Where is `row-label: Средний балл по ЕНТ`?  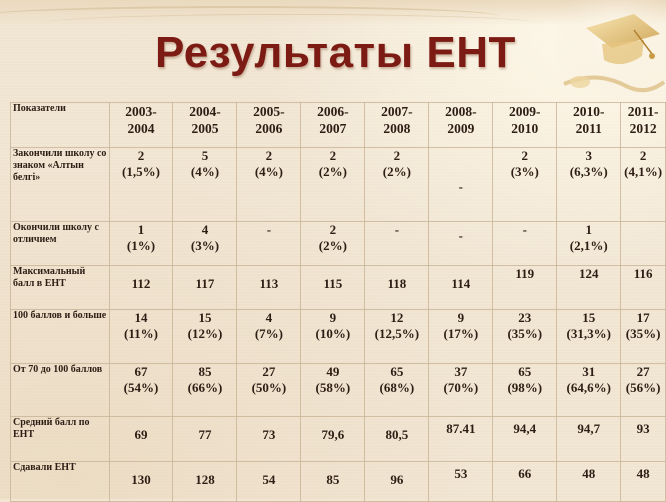 row-label: Средний балл по ЕНТ is located at coordinates (60, 439).